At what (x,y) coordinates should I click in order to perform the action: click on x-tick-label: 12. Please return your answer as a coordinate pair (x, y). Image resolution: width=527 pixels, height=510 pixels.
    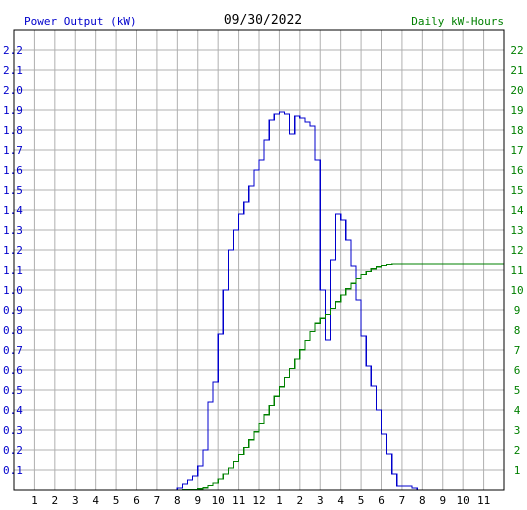
    Looking at the image, I should click on (258, 500).